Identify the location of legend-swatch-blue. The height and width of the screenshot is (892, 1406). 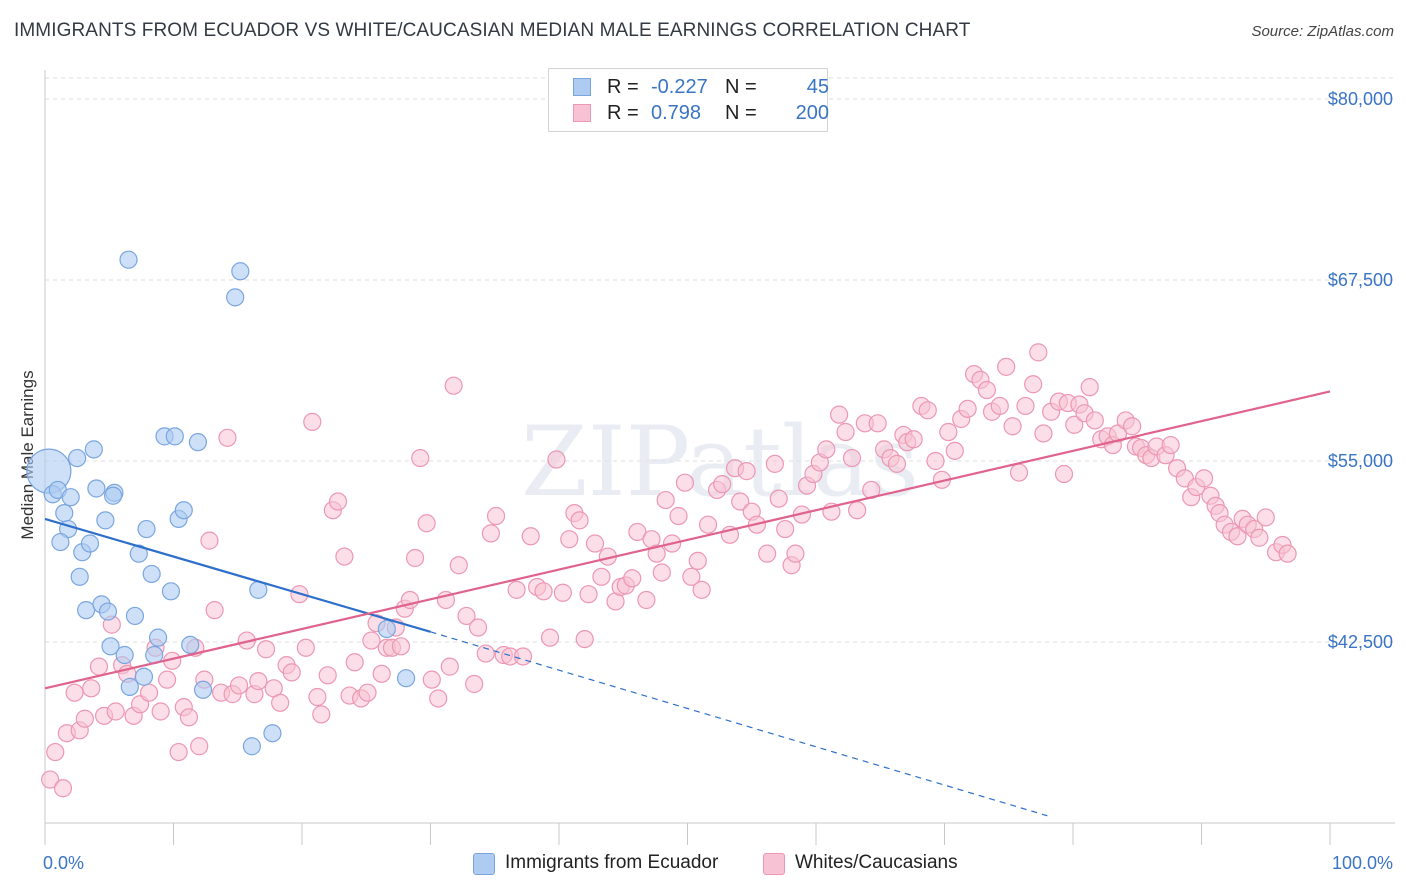
(582, 87).